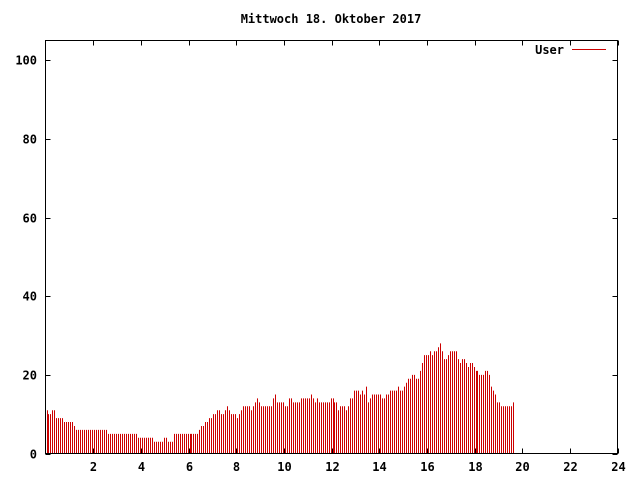 The image size is (640, 480). What do you see at coordinates (379, 467) in the screenshot?
I see `x-tick-label: 14` at bounding box center [379, 467].